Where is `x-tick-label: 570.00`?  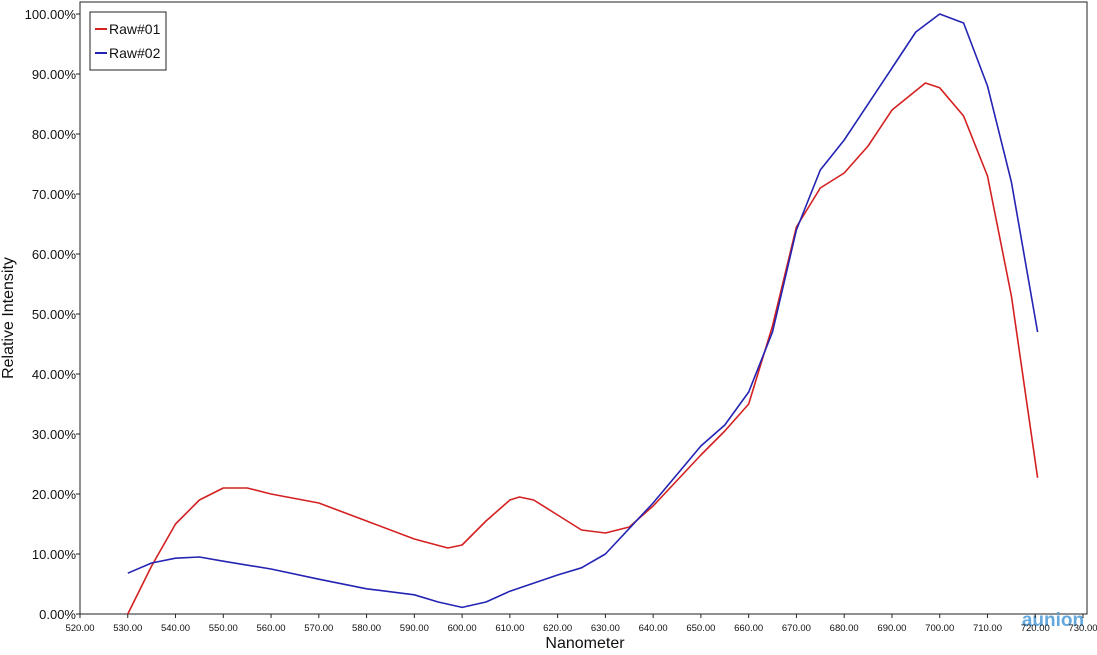
x-tick-label: 570.00 is located at coordinates (318, 628).